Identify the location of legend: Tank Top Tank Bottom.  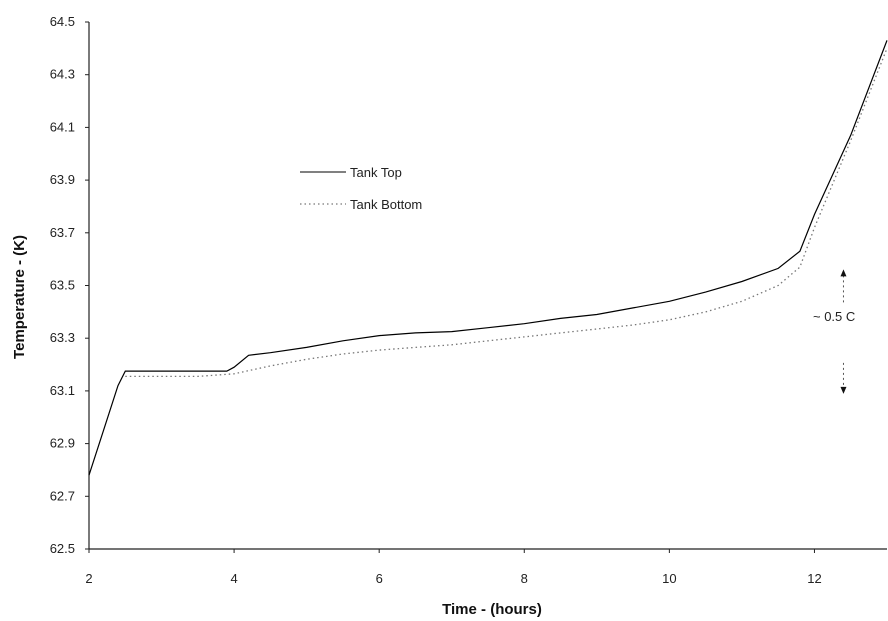
(361, 188).